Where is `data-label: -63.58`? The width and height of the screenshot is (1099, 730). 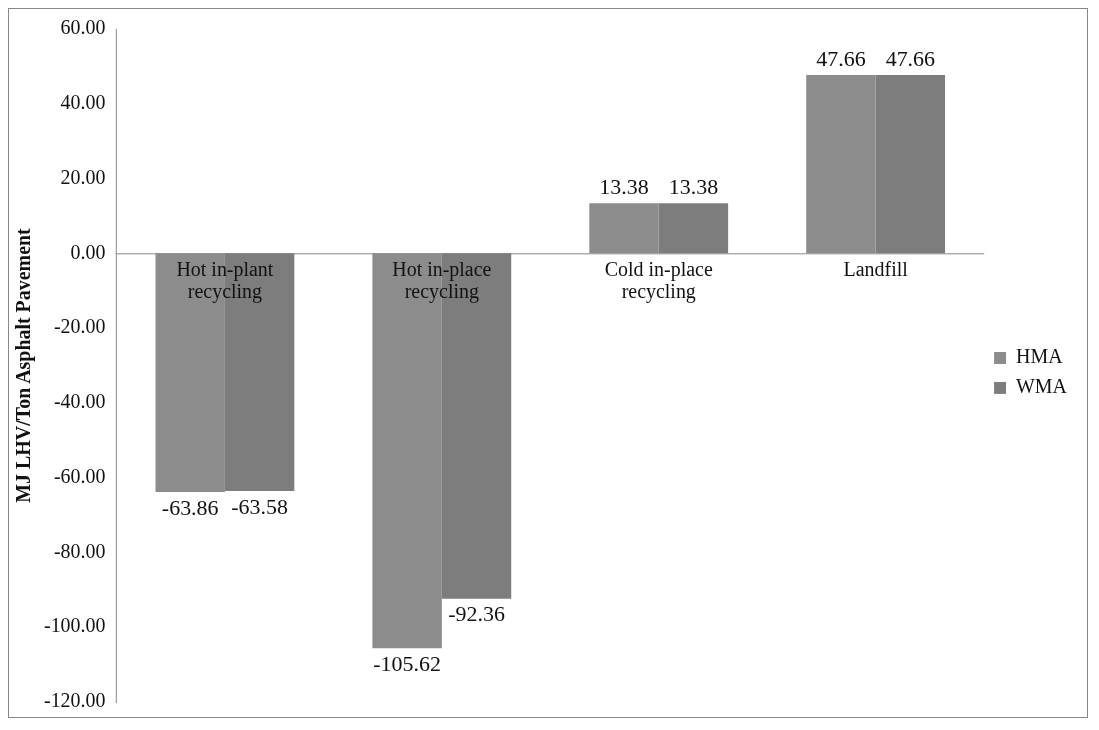 data-label: -63.58 is located at coordinates (259, 506).